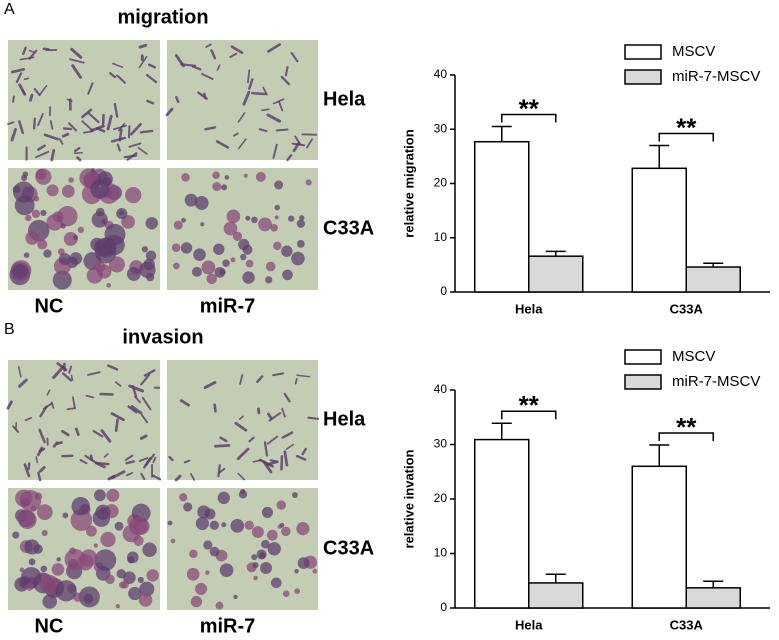  What do you see at coordinates (441, 74) in the screenshot?
I see `y-tick-label: 40` at bounding box center [441, 74].